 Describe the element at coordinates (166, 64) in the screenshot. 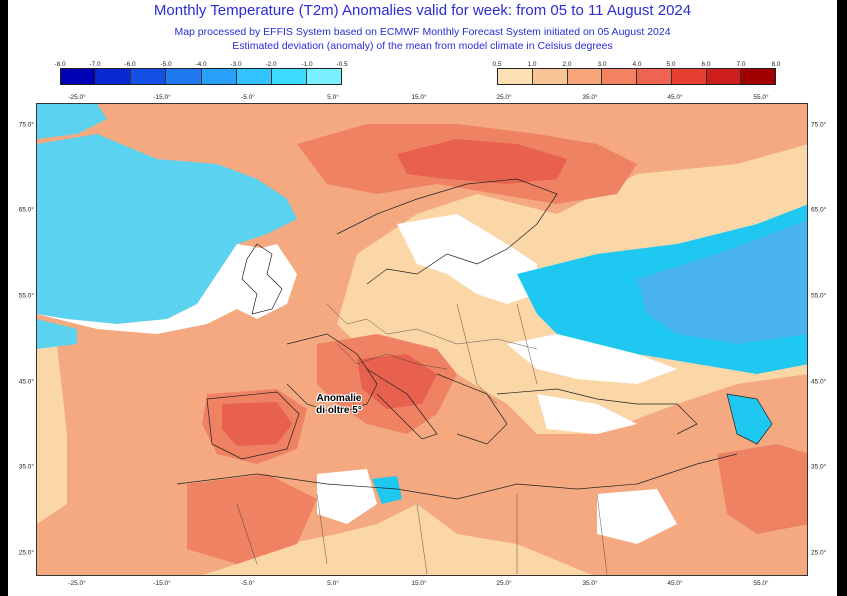

I see `colorbar-label: -5.0` at that location.